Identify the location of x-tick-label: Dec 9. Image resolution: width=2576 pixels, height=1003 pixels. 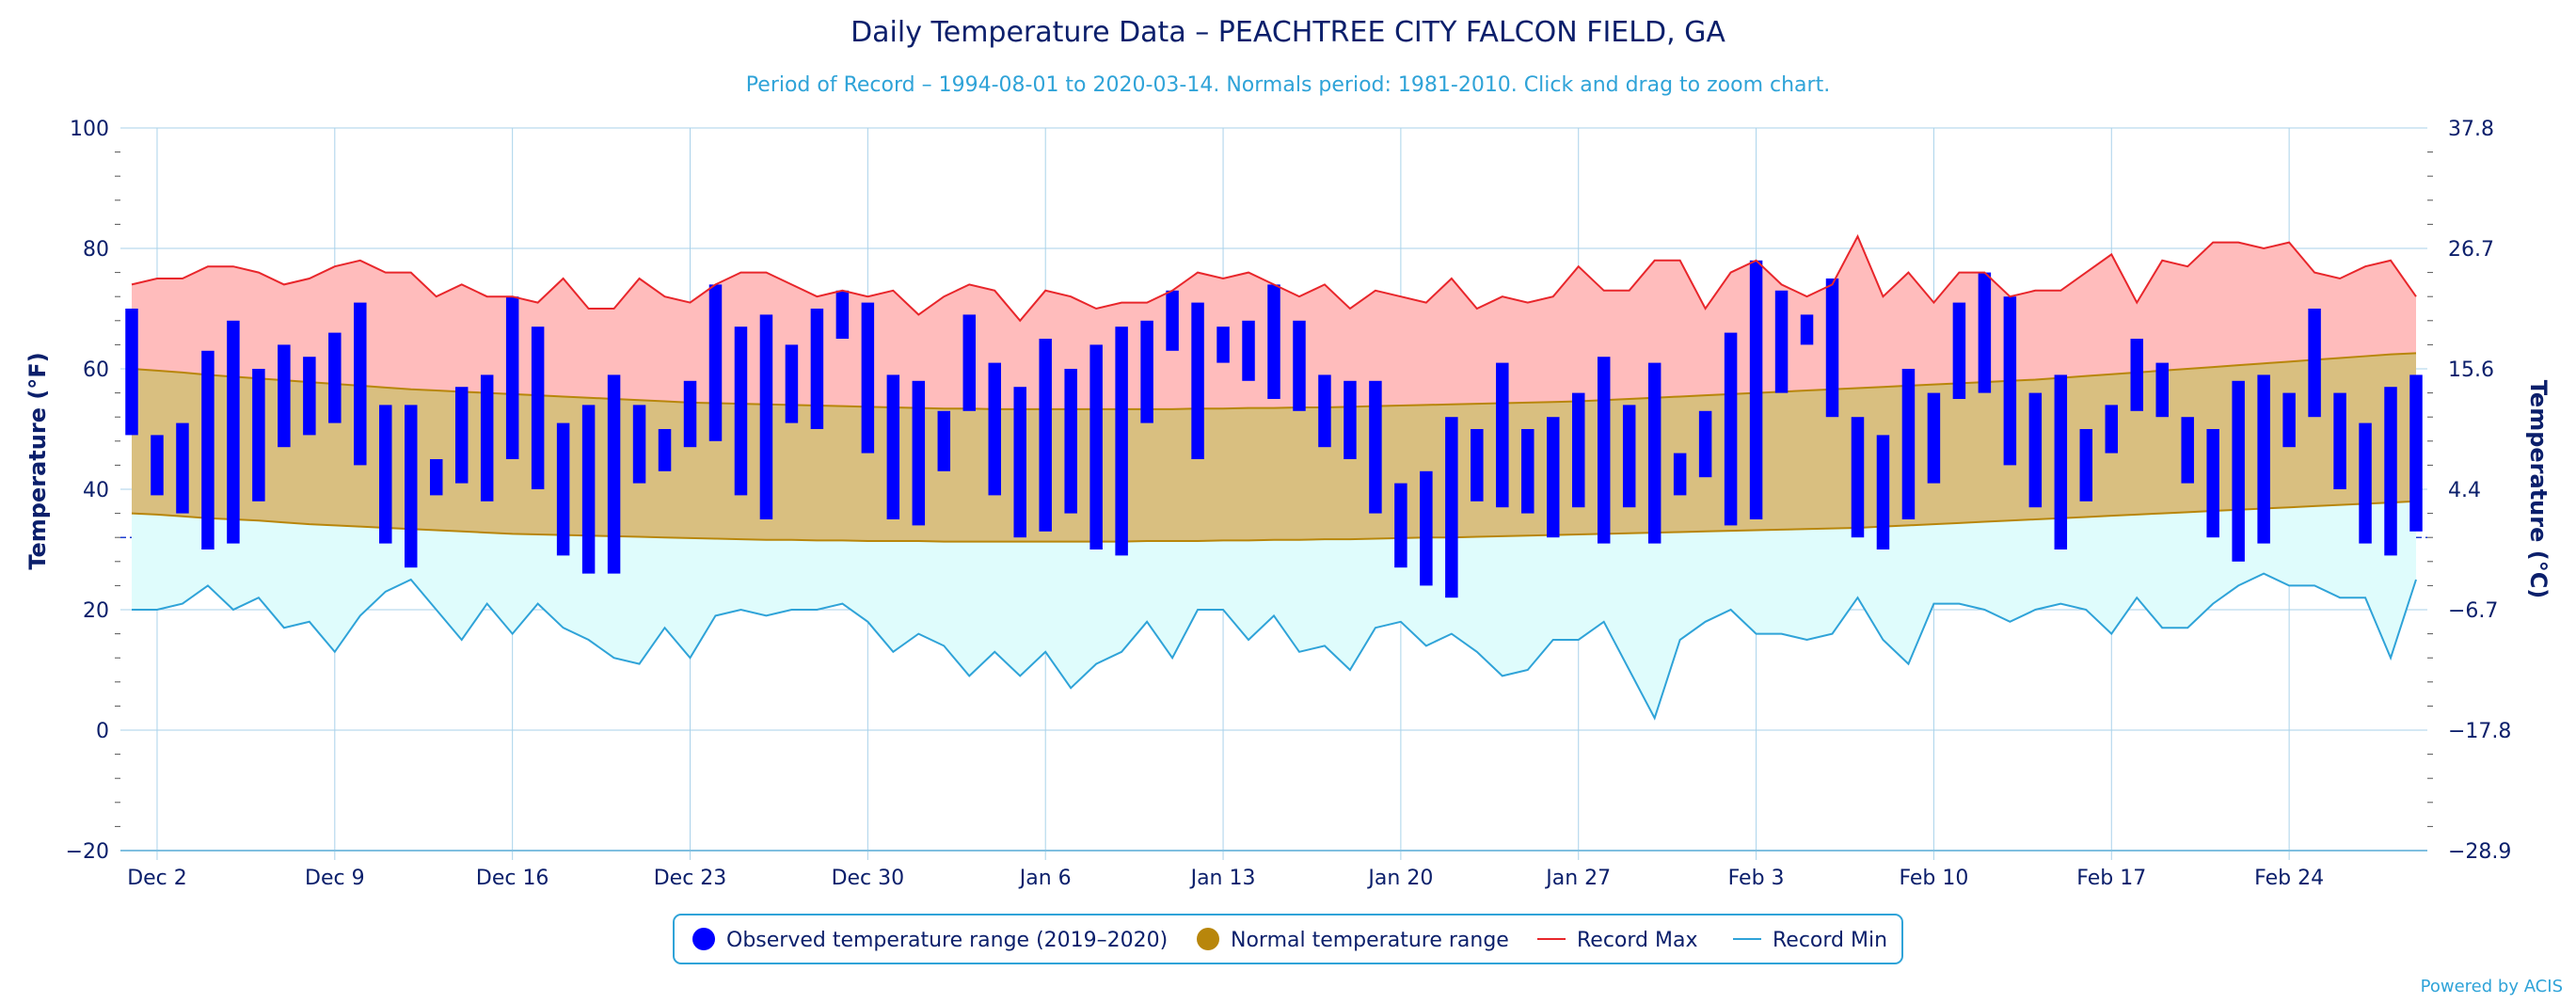
(335, 878).